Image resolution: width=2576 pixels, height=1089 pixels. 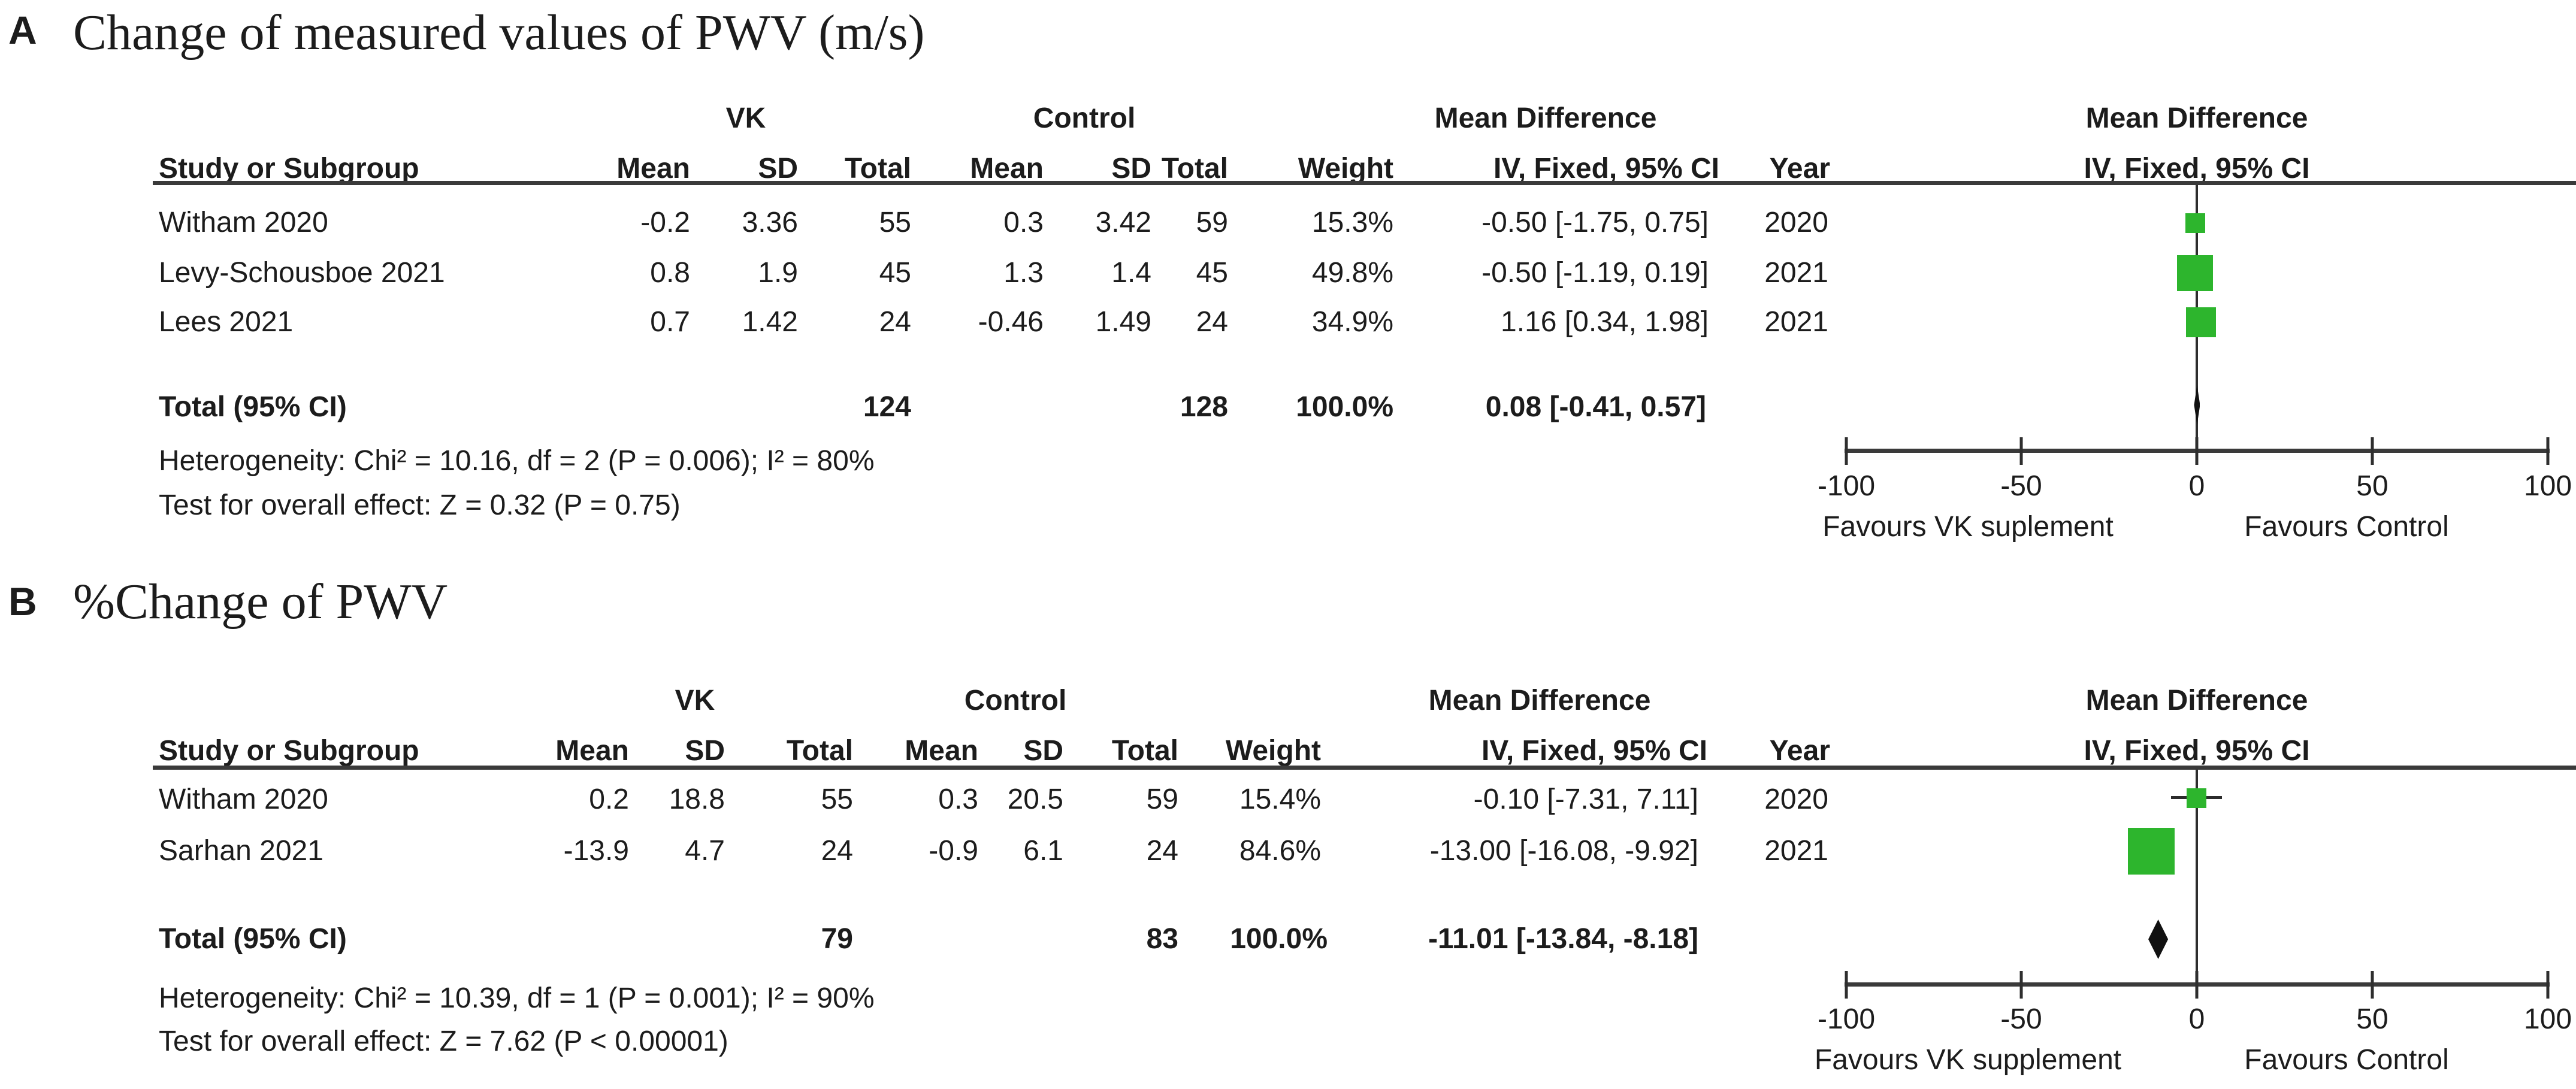 I want to click on vk-mean: 0.7, so click(x=670, y=322).